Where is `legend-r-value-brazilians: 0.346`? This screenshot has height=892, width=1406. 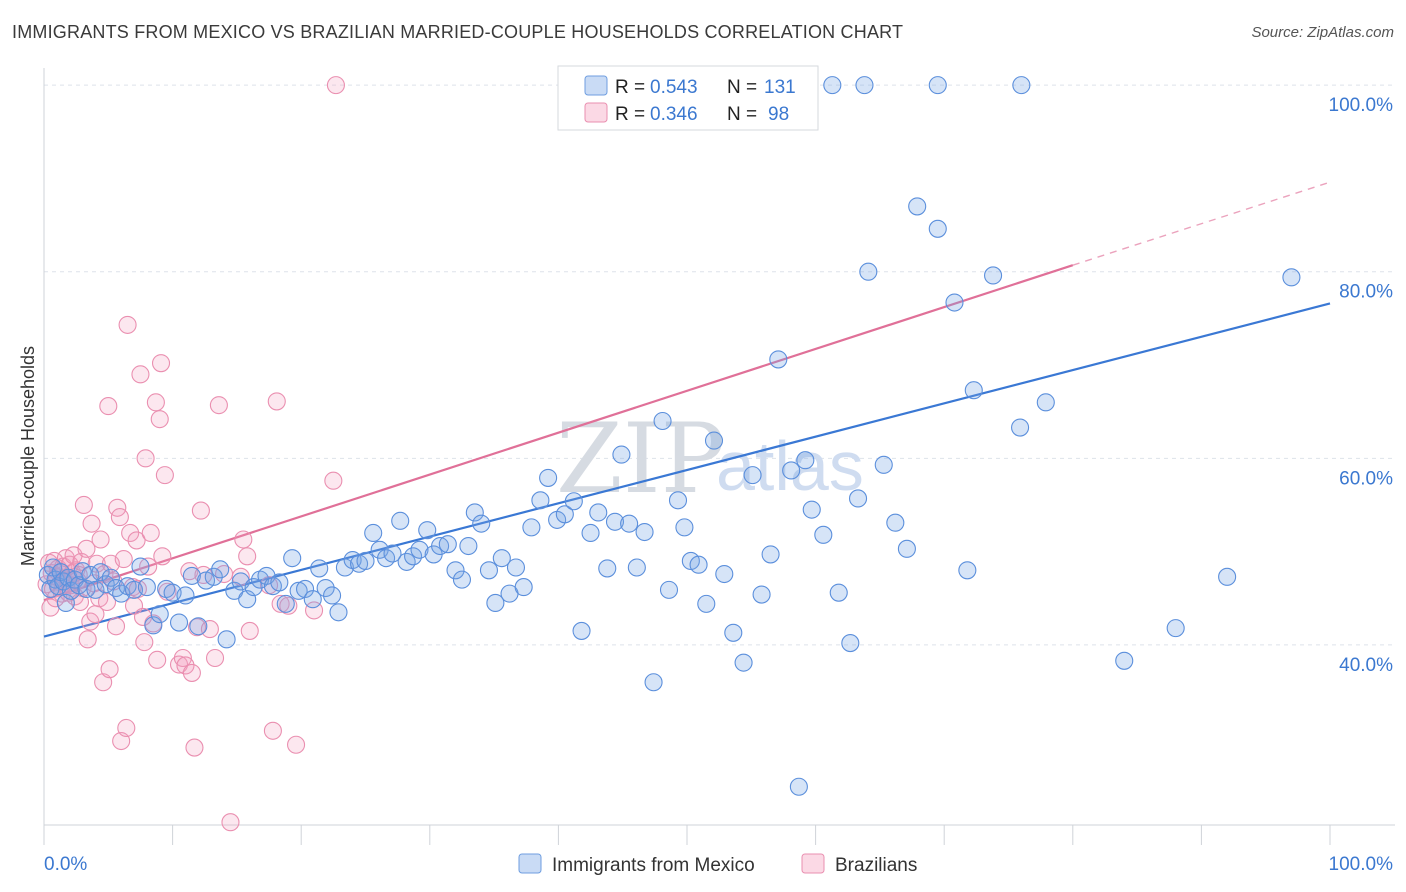
legend-r-value-brazilians: 0.346 is located at coordinates (674, 114).